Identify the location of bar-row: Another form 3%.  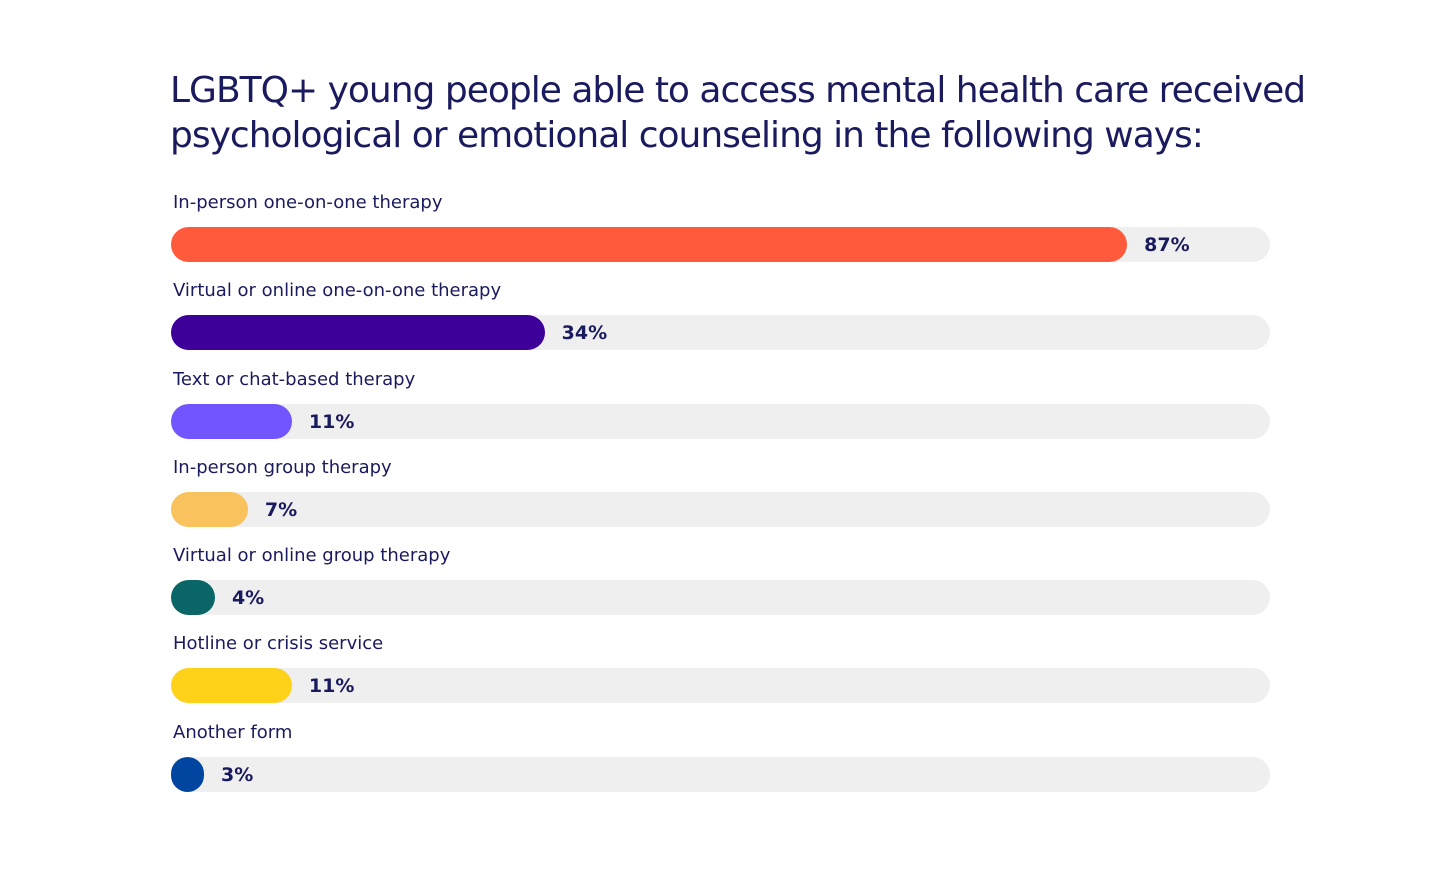
(720, 764).